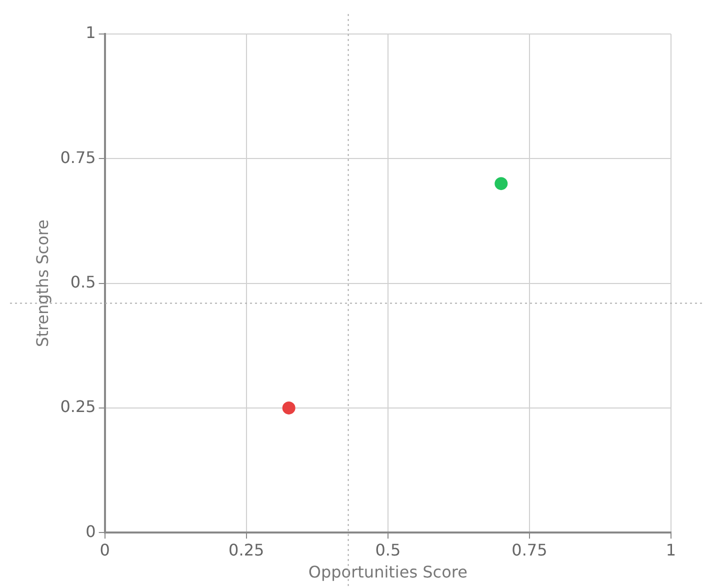  What do you see at coordinates (42, 284) in the screenshot?
I see `y-axis-title: Strengths Score` at bounding box center [42, 284].